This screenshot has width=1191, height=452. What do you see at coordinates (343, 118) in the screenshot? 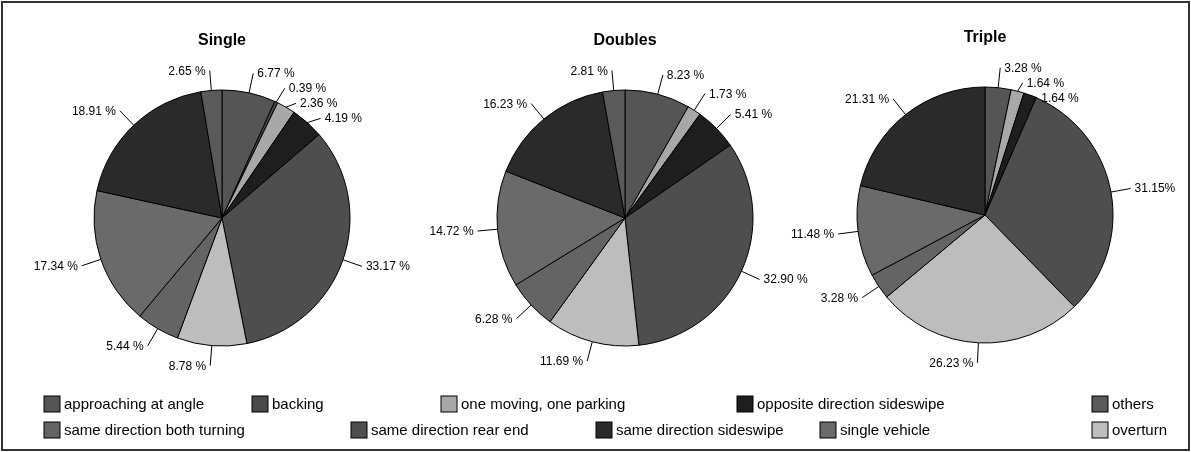
I see `data-label: 4.19 %` at bounding box center [343, 118].